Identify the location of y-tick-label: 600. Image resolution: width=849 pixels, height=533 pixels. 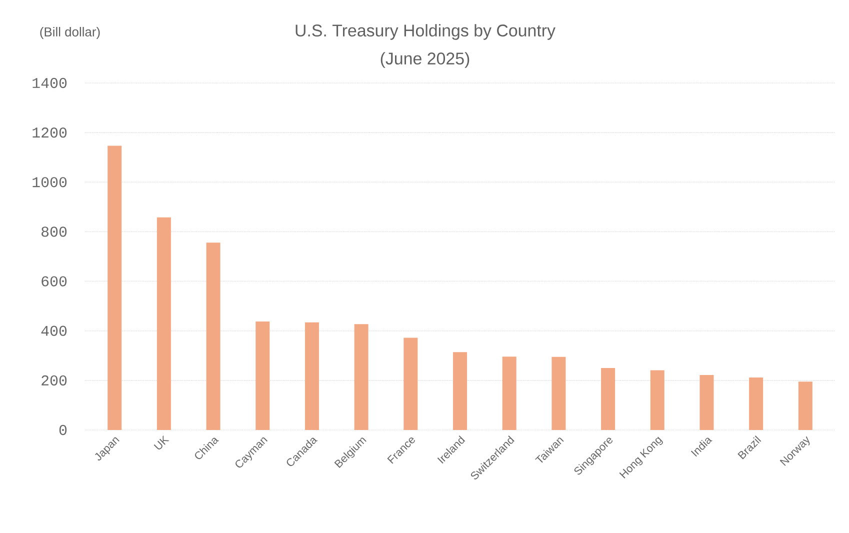
(54, 281).